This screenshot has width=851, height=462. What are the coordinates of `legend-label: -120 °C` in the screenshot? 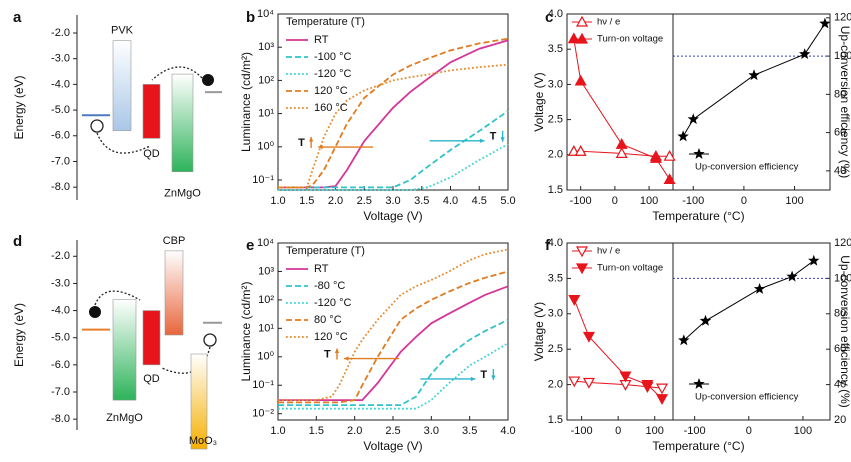 It's located at (332, 303).